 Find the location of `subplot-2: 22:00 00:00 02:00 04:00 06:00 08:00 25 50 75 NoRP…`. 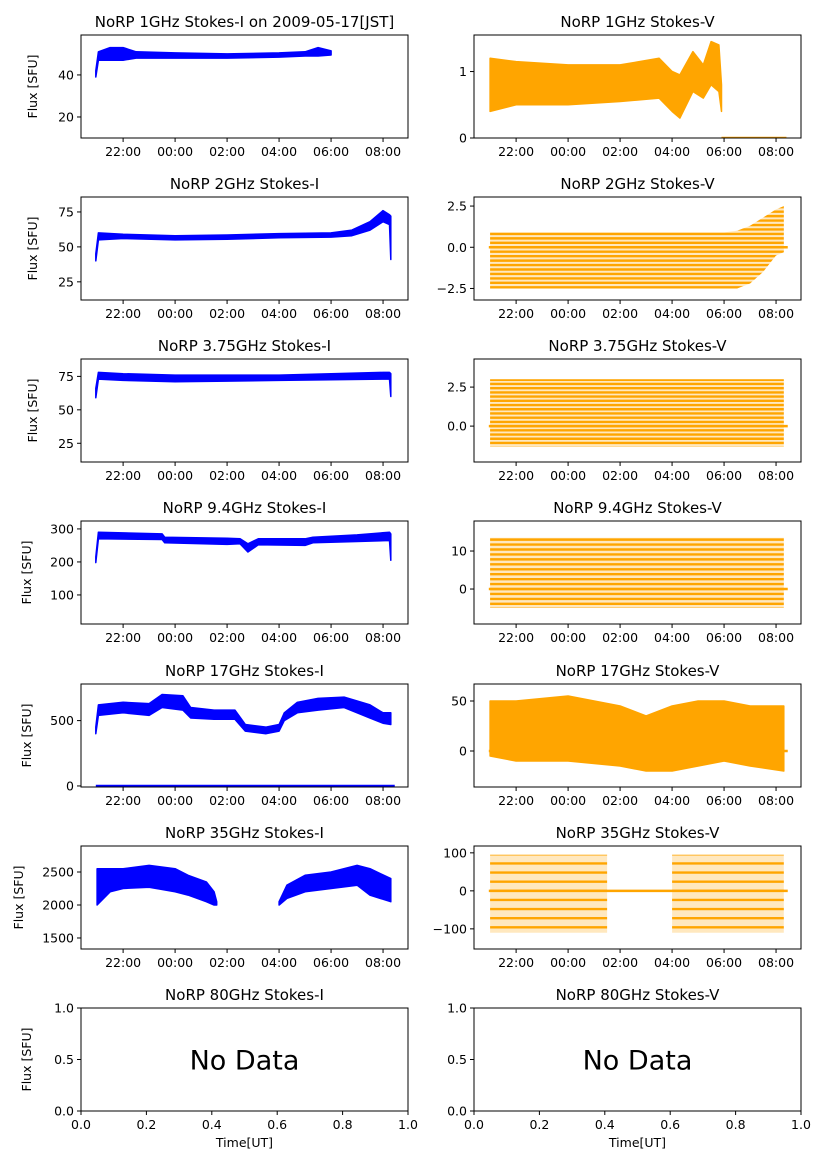

subplot-2: 22:00 00:00 02:00 04:00 06:00 08:00 25 50 75 NoRP… is located at coordinates (217, 248).